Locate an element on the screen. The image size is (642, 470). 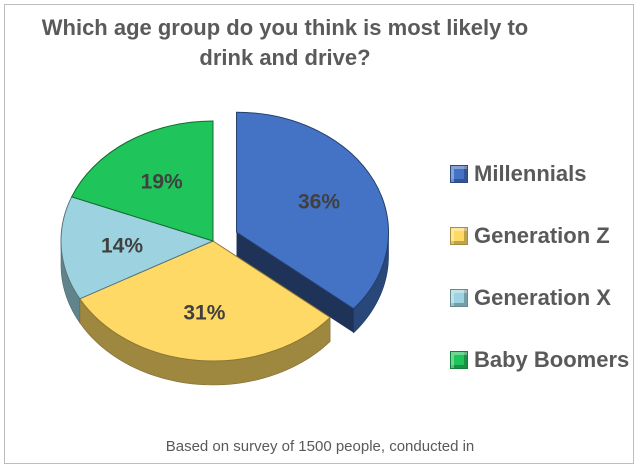
legend-item-generation-x: Generation X is located at coordinates (539, 298).